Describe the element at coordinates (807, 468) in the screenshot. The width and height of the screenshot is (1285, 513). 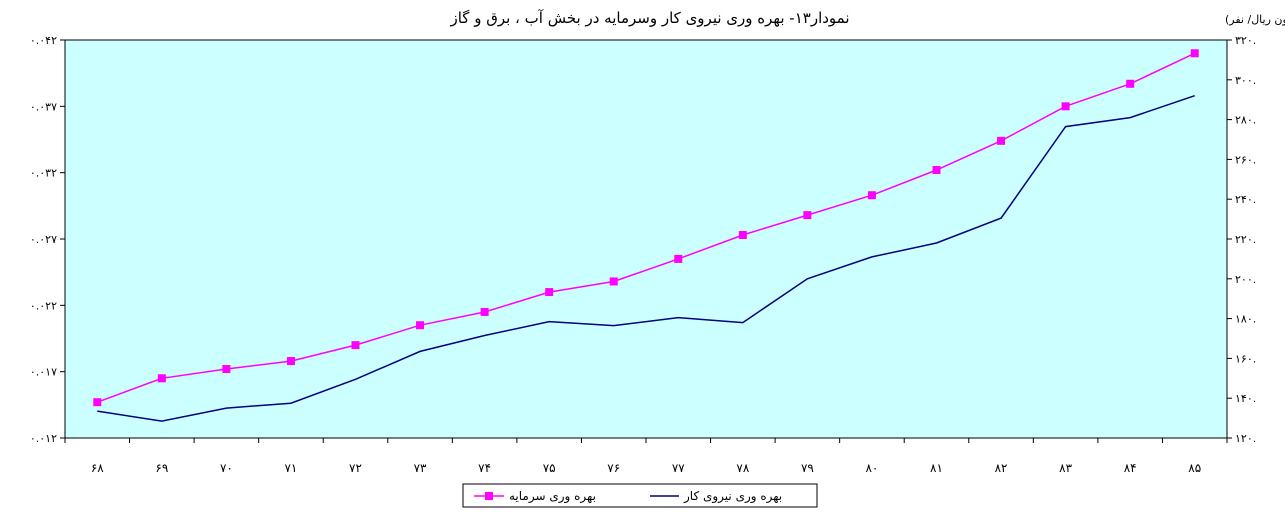
I see `x-axis-tick-label: ۷۹` at that location.